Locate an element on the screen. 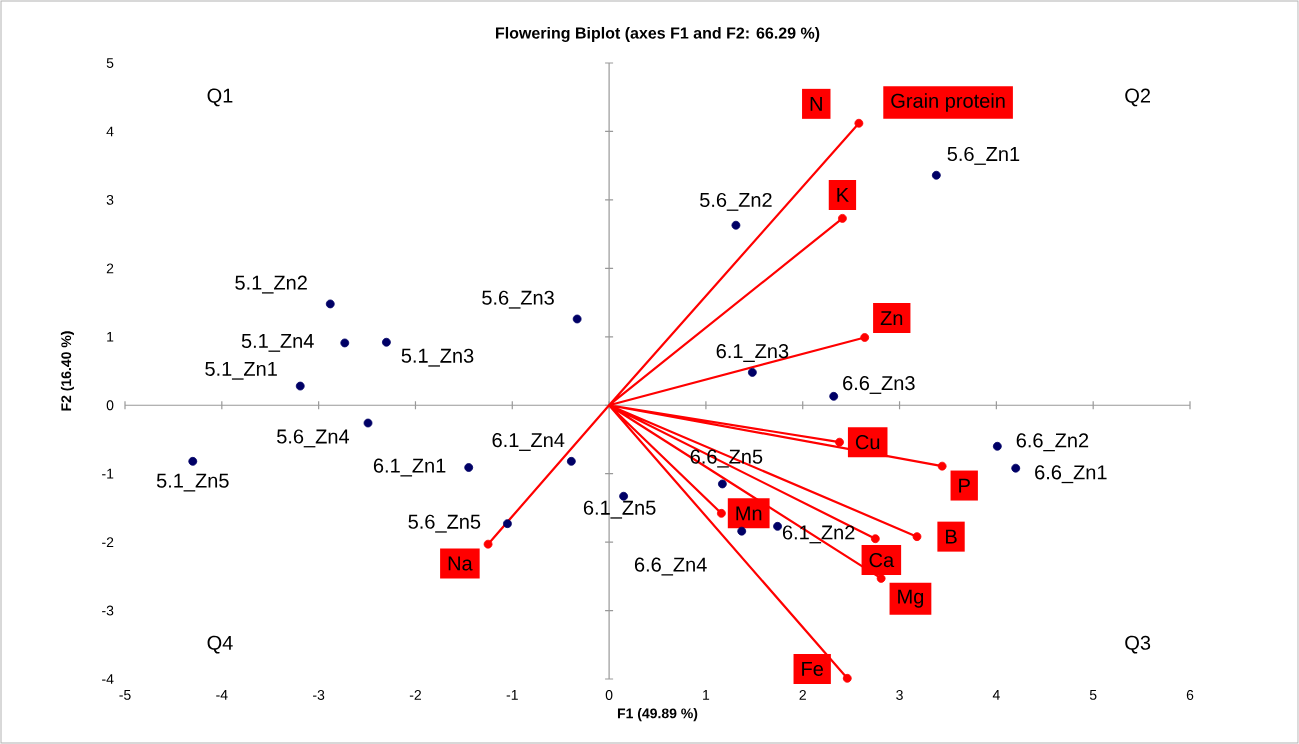  y-tick-label: 0 is located at coordinates (110, 405).